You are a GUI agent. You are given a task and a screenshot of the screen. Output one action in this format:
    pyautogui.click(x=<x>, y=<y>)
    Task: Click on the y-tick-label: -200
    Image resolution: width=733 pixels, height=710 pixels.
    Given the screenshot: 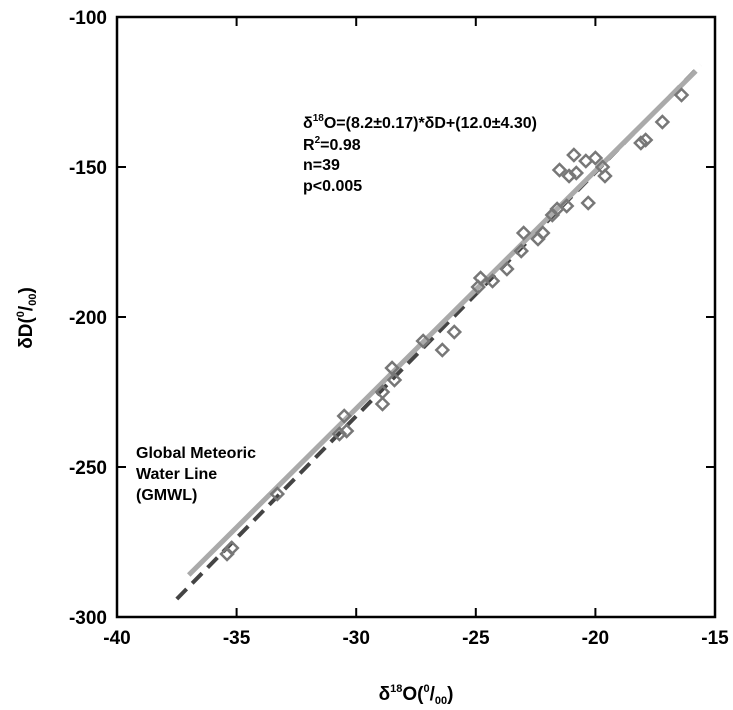 What is the action you would take?
    pyautogui.click(x=88, y=318)
    